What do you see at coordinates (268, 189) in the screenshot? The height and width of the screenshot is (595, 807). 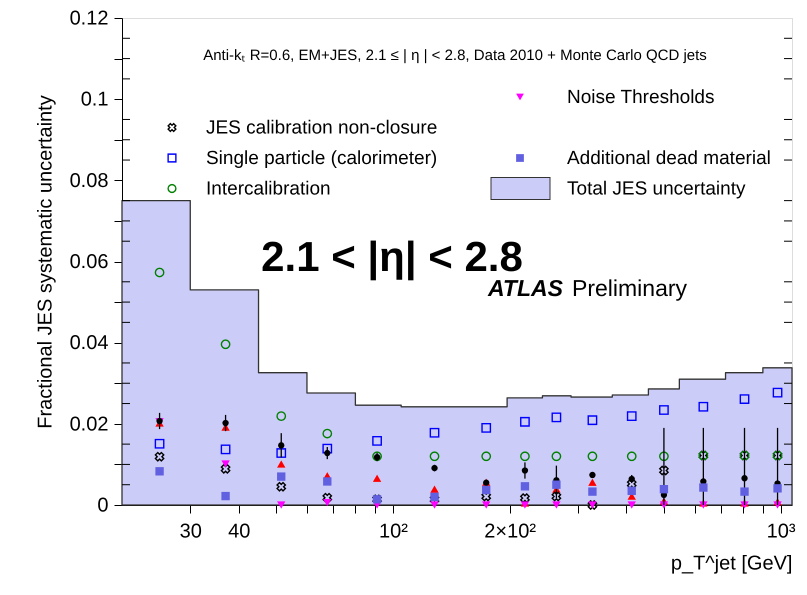 I see `legend-label: Intercalibration` at bounding box center [268, 189].